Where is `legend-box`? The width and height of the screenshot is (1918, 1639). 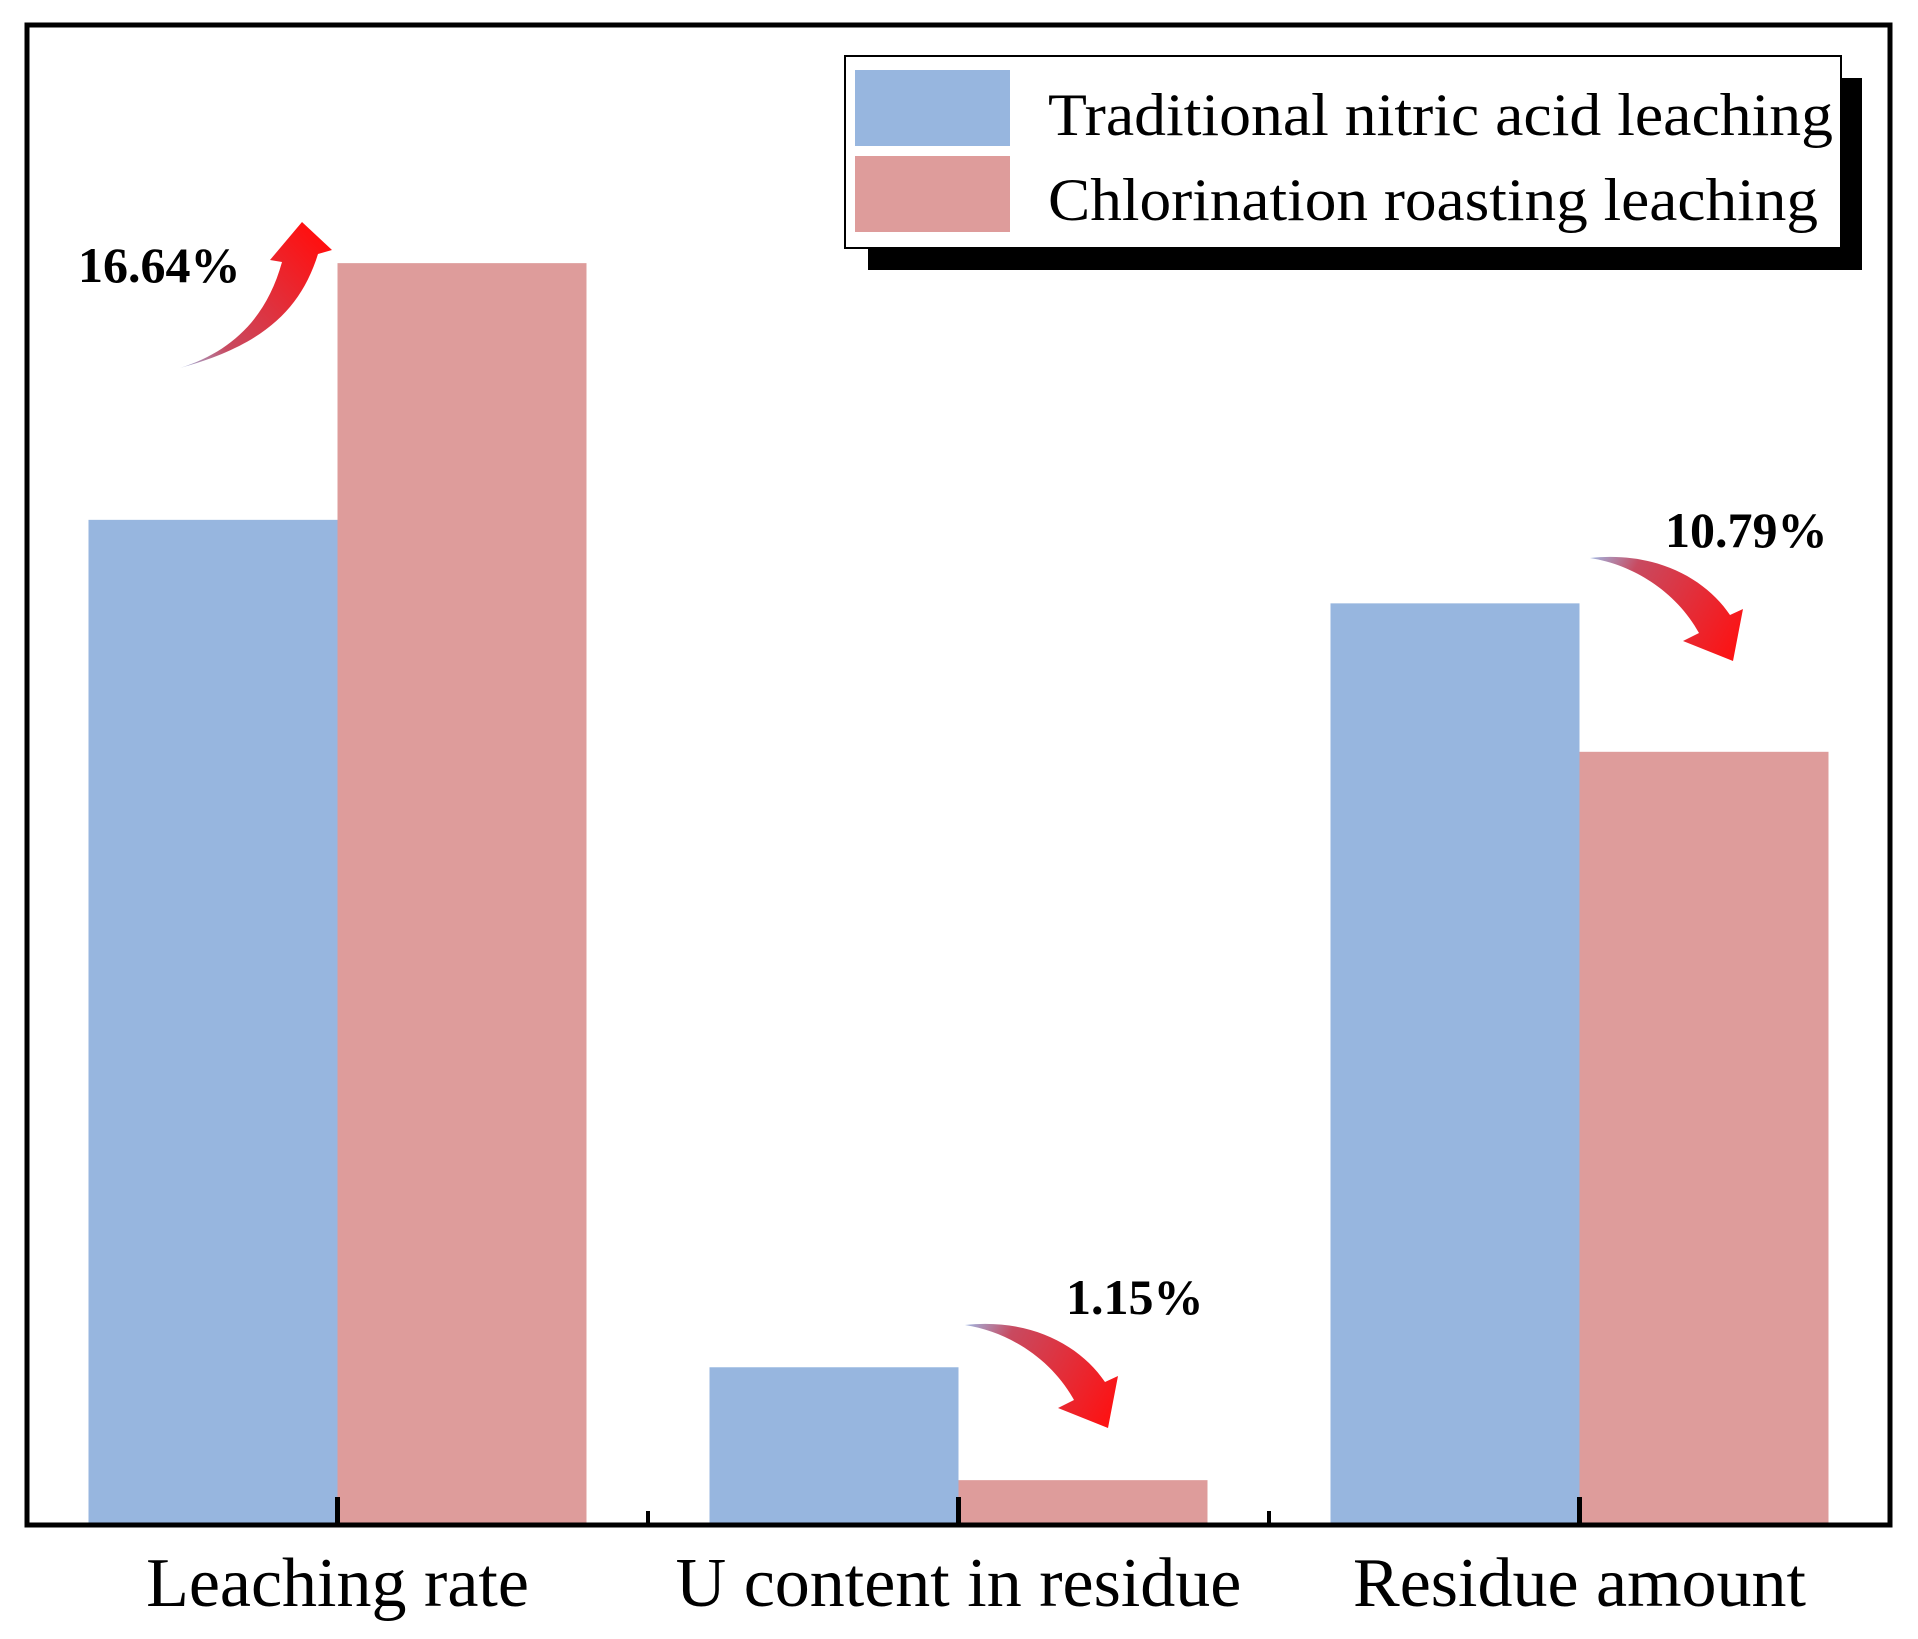 legend-box is located at coordinates (1343, 152).